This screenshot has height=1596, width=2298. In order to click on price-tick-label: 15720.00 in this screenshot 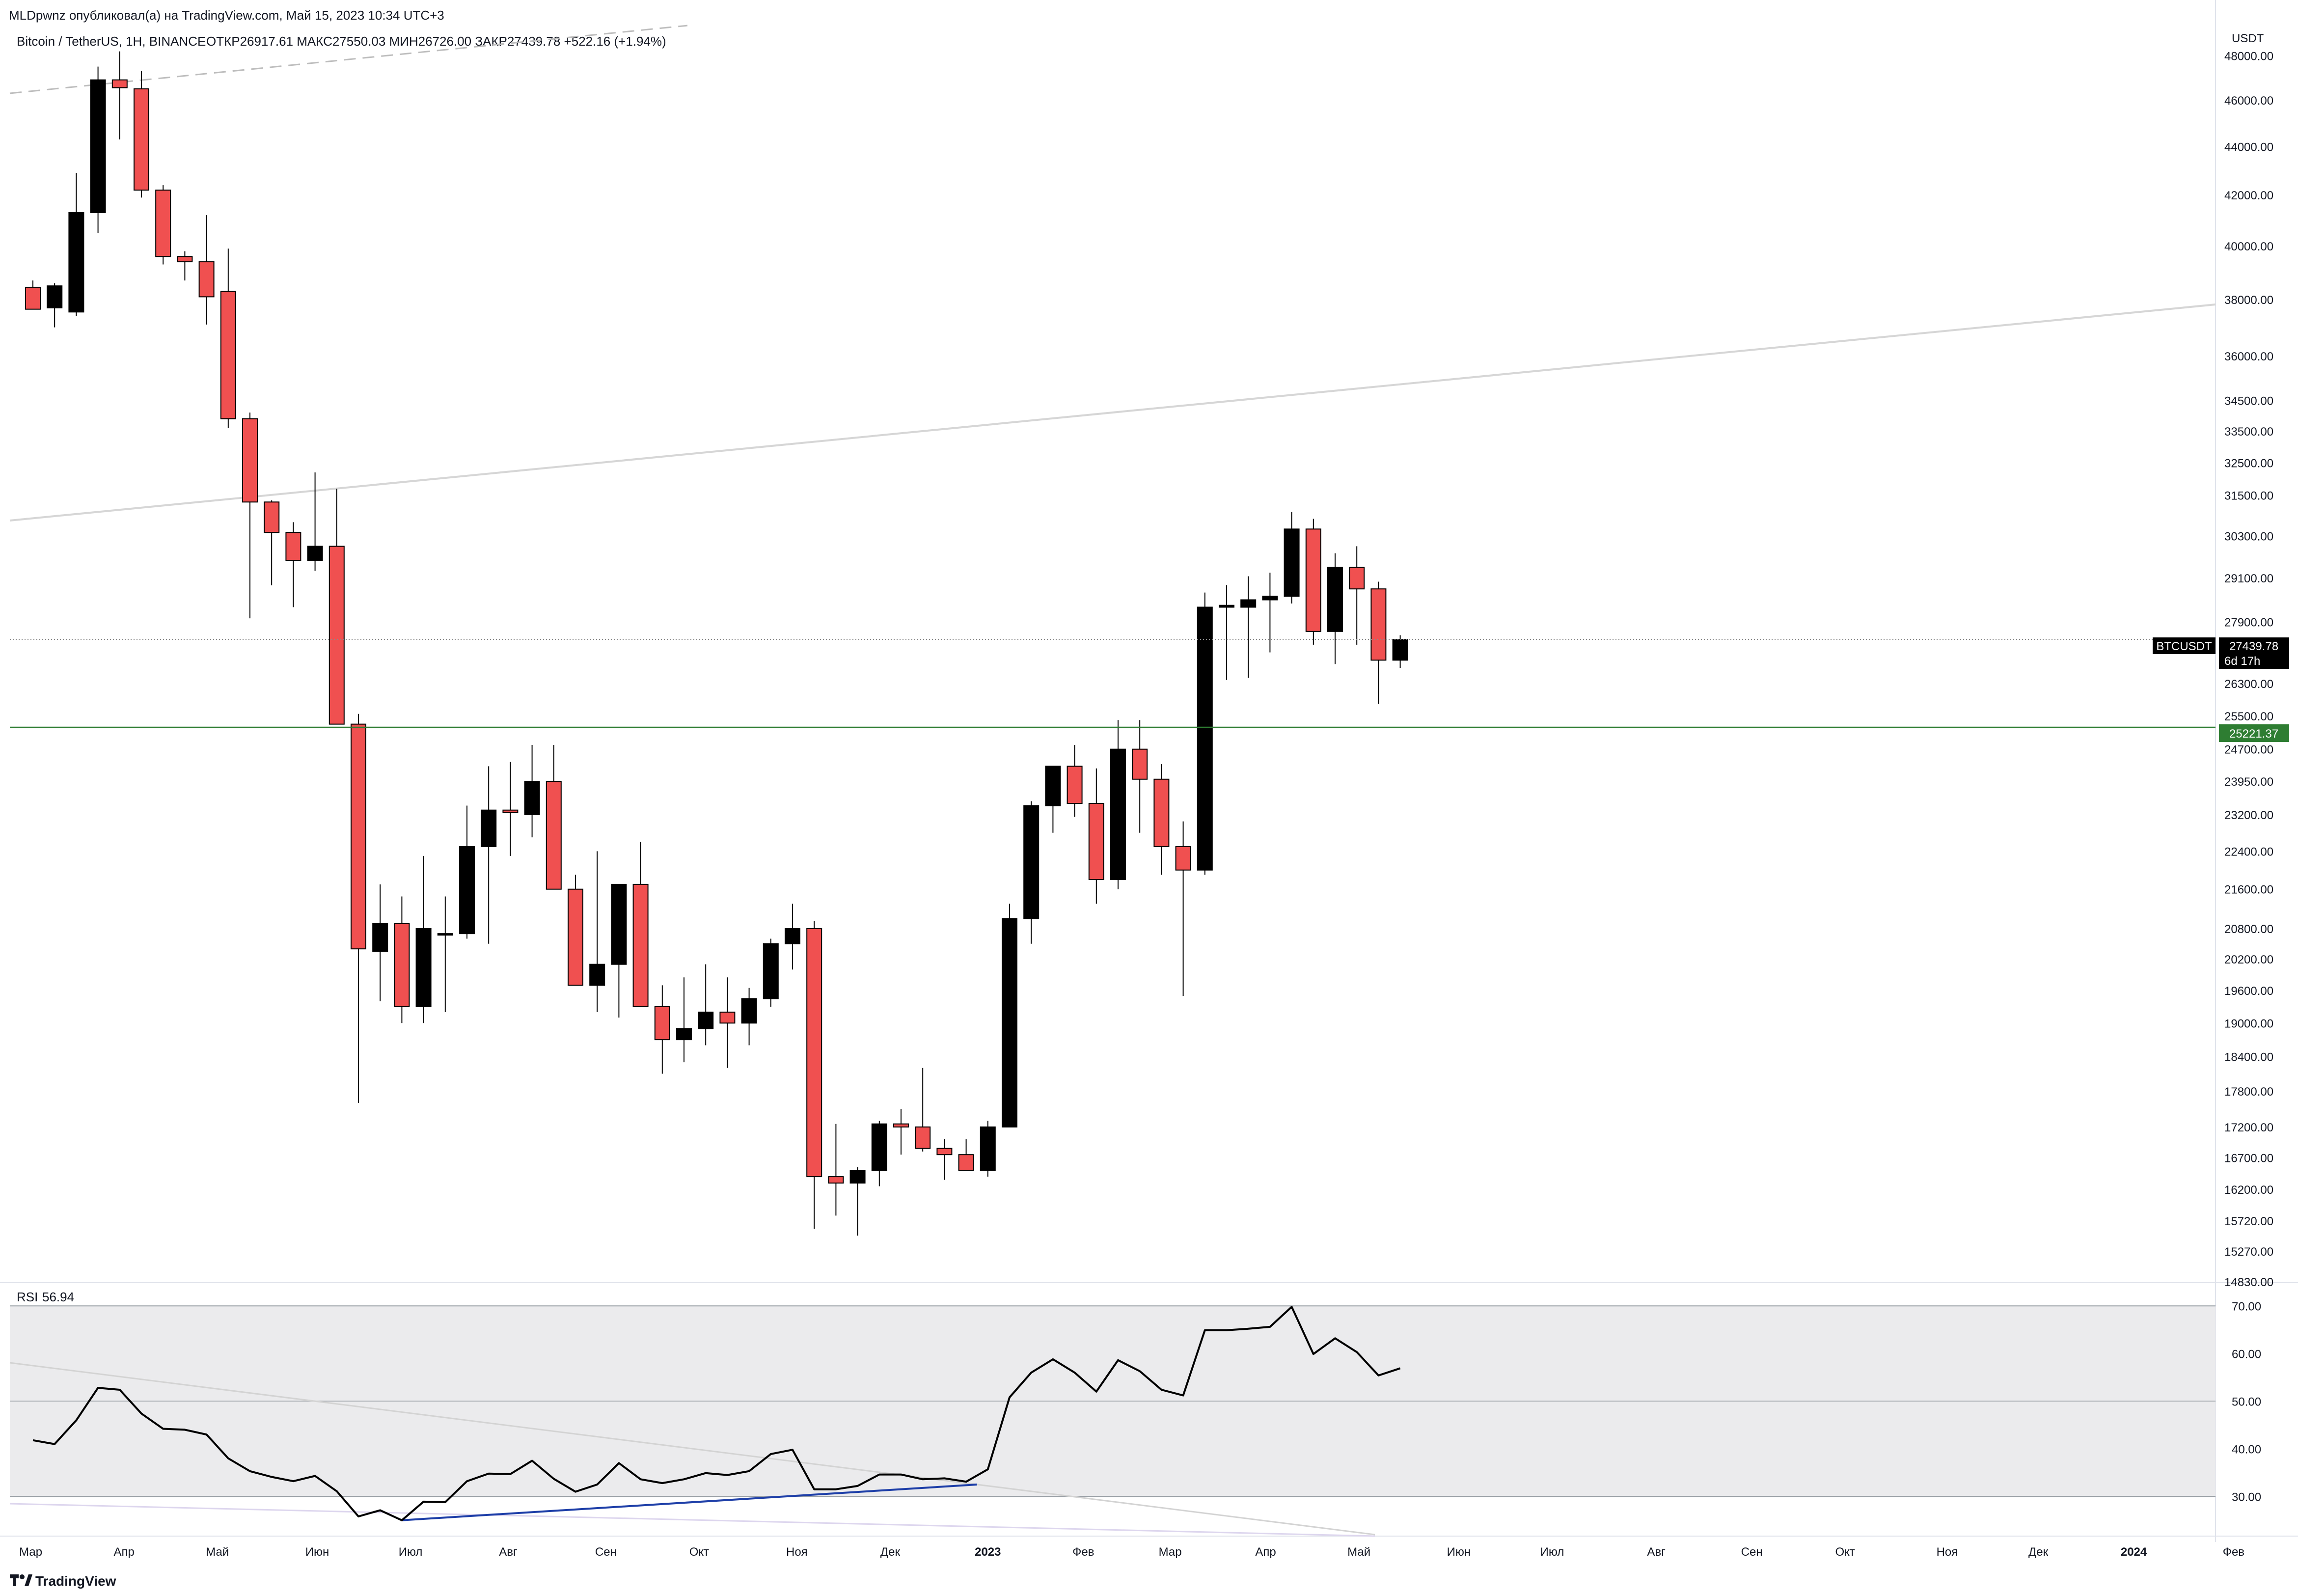, I will do `click(2248, 1222)`.